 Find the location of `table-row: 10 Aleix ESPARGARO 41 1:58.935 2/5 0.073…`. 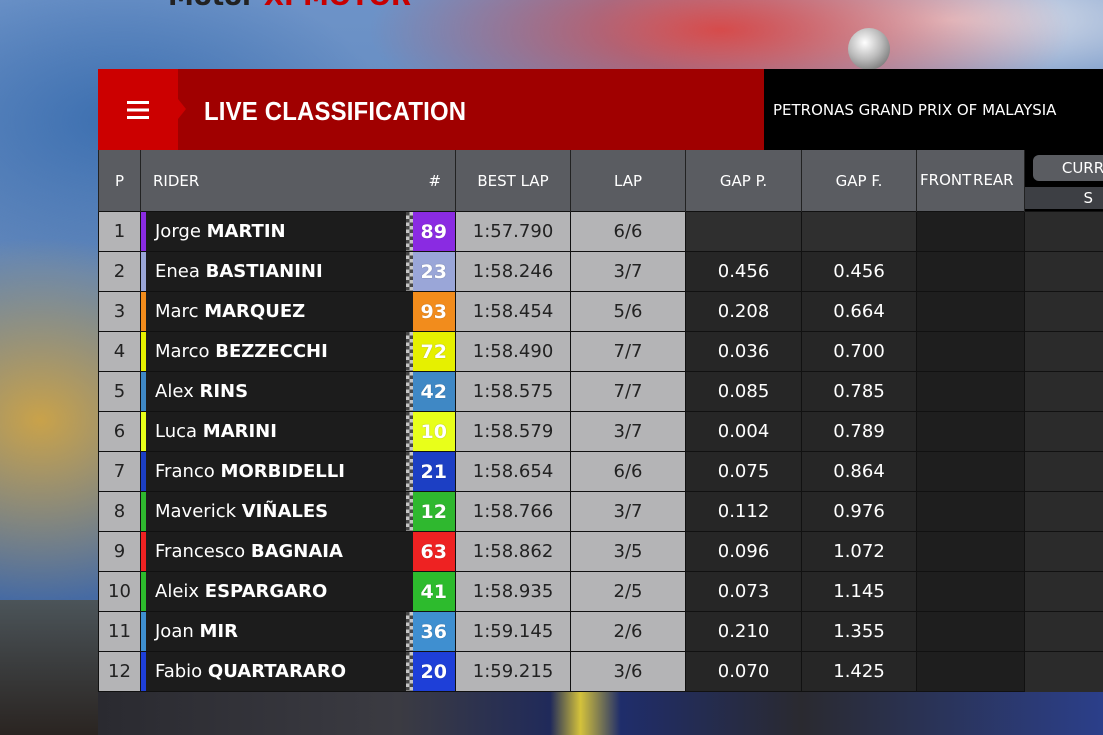

table-row: 10 Aleix ESPARGARO 41 1:58.935 2/5 0.073… is located at coordinates (600, 591).